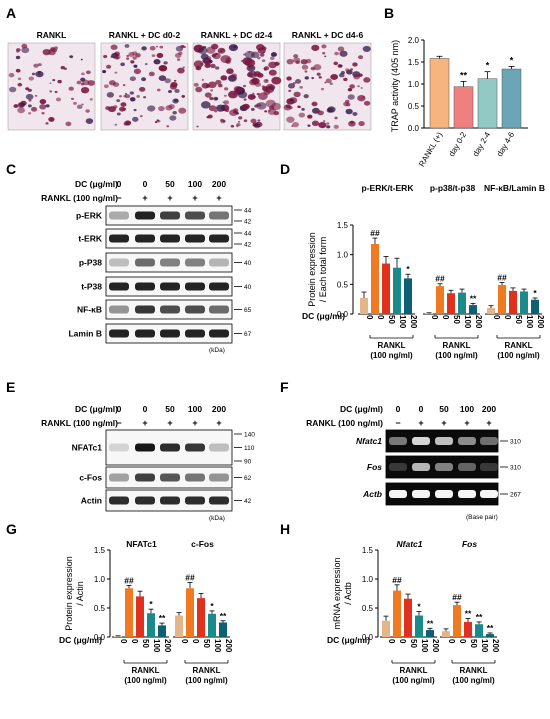 Image resolution: width=550 pixels, height=719 pixels. What do you see at coordinates (540, 322) in the screenshot?
I see `dc-tick-label: 200` at bounding box center [540, 322].